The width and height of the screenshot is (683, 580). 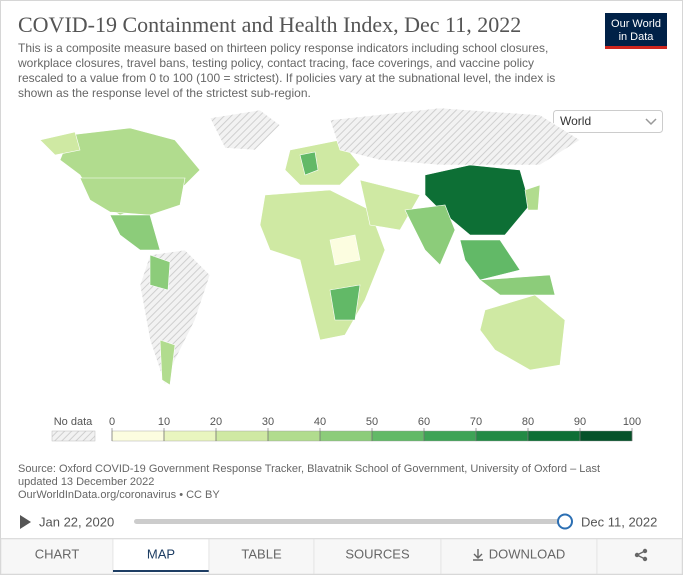 What do you see at coordinates (73, 436) in the screenshot?
I see `legend-no-data-swatch` at bounding box center [73, 436].